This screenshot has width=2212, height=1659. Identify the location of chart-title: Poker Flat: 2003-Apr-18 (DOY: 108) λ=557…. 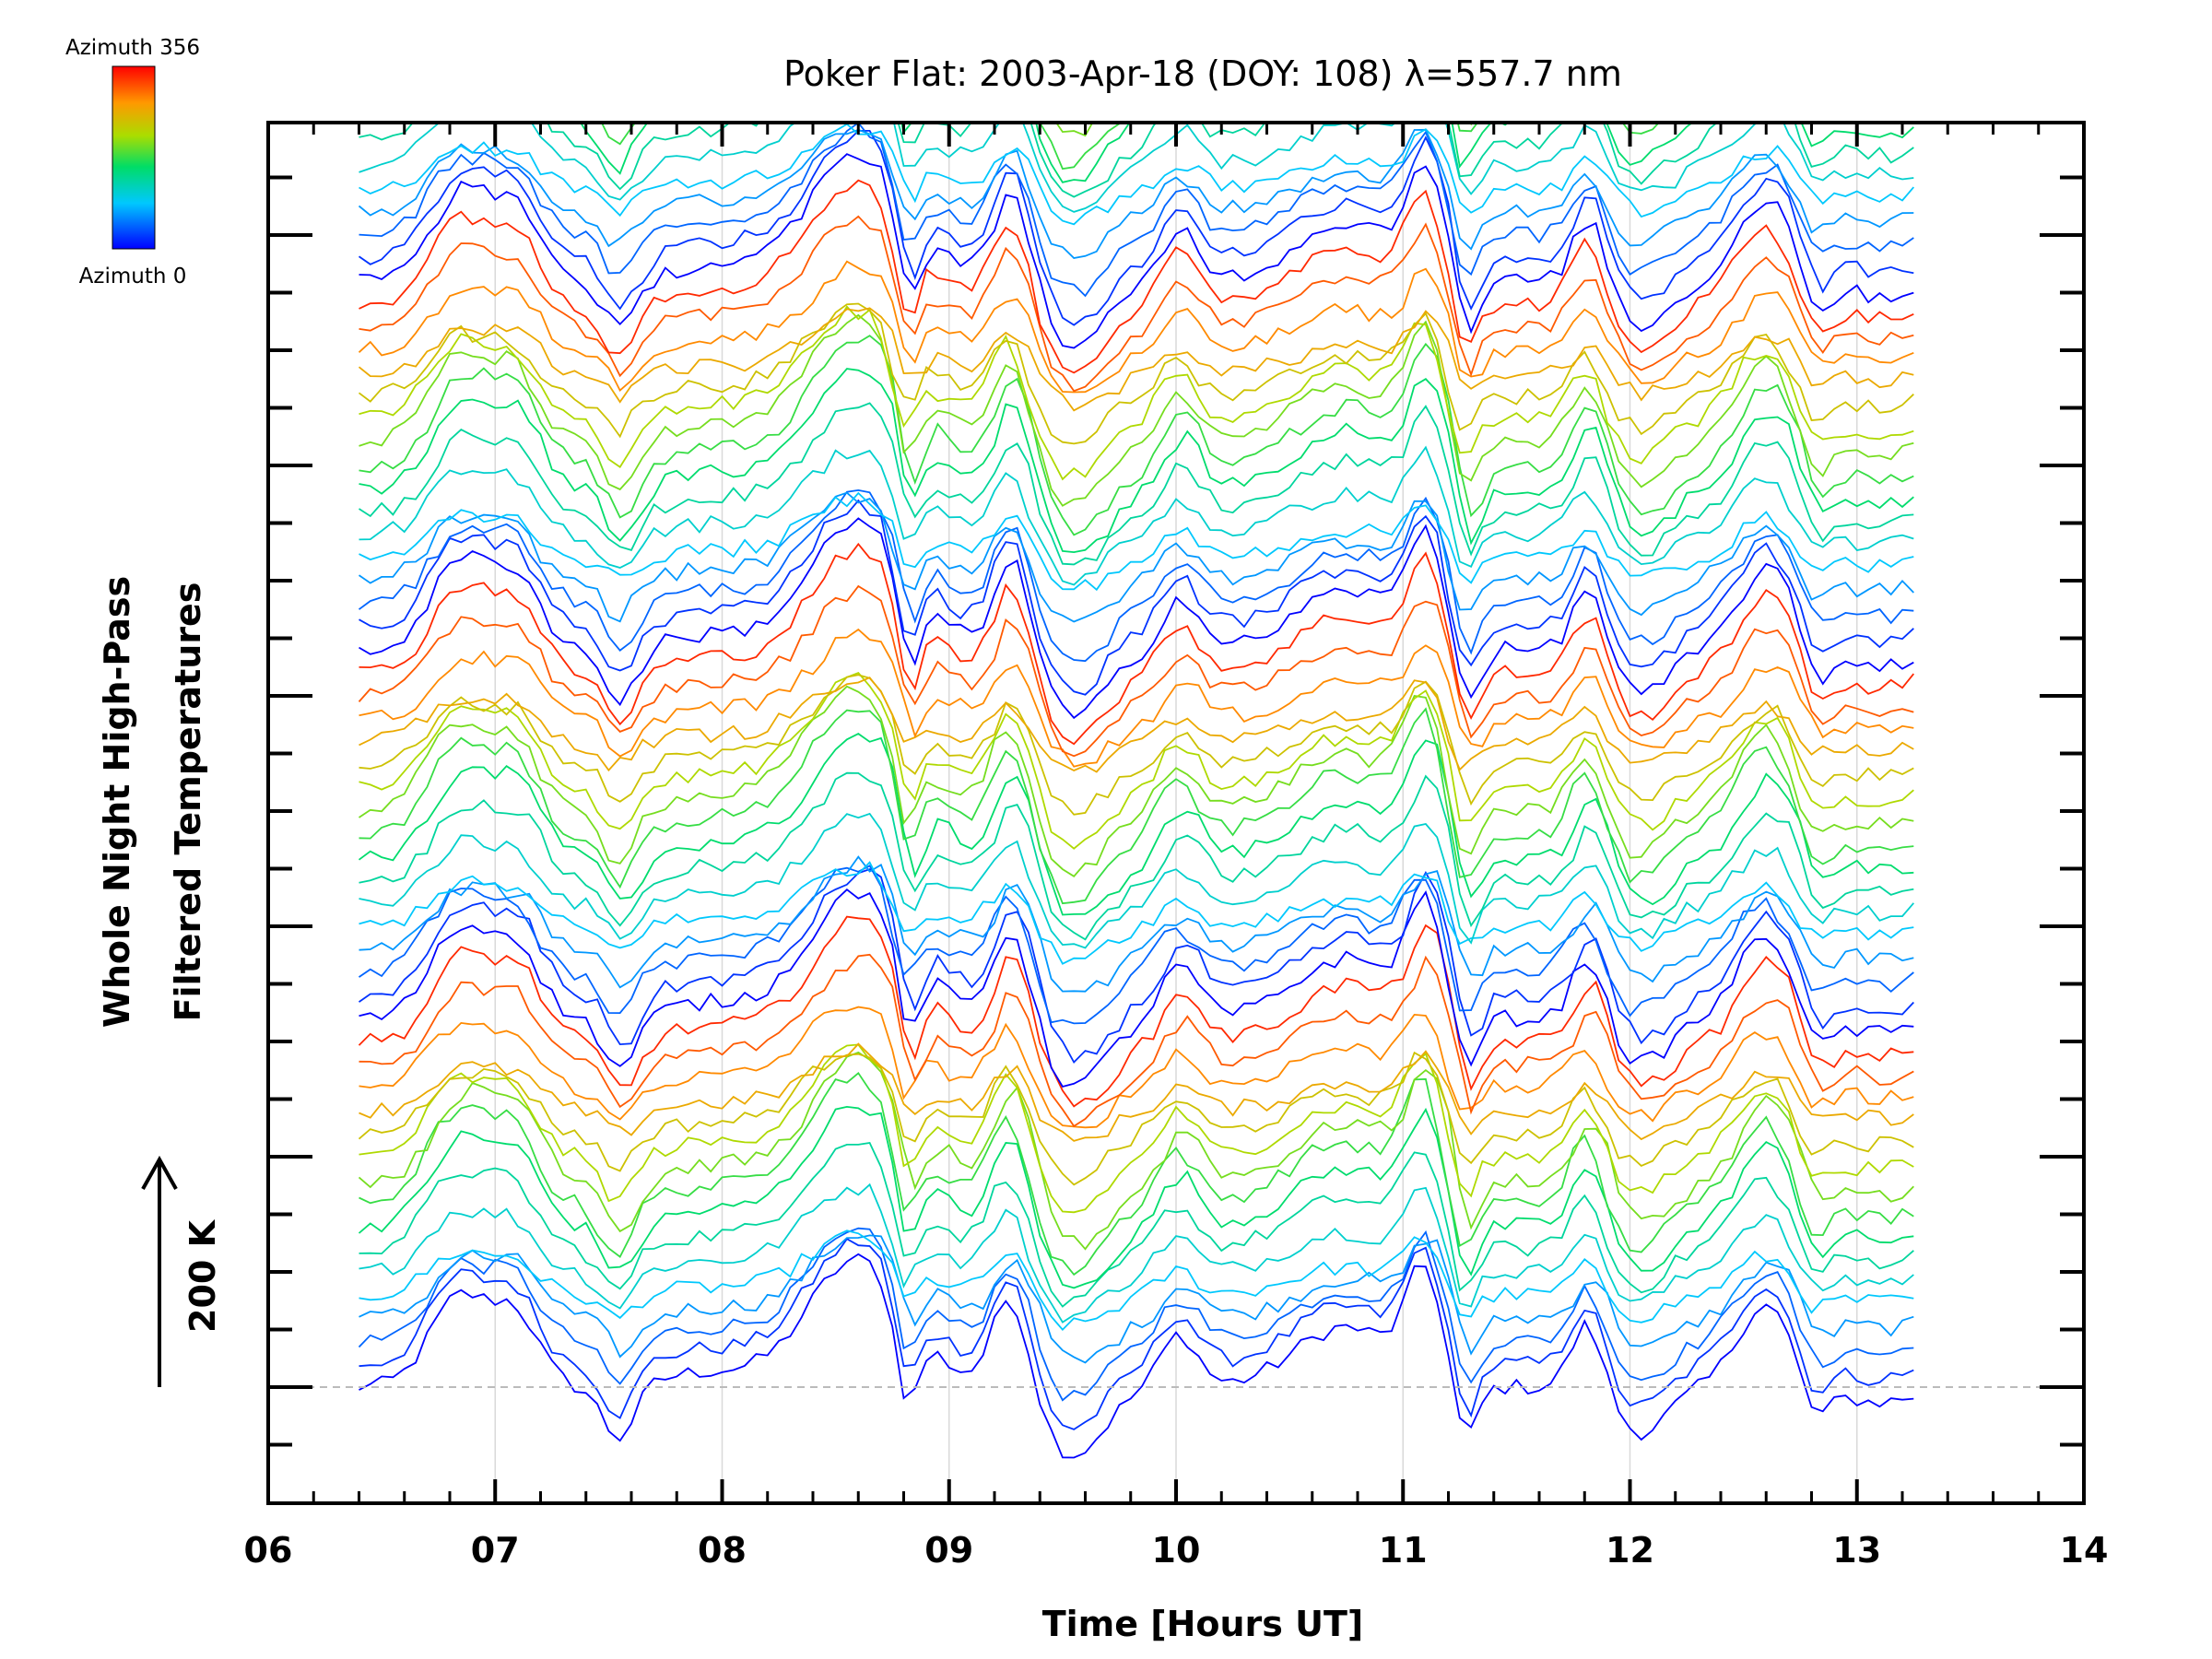
(1202, 73).